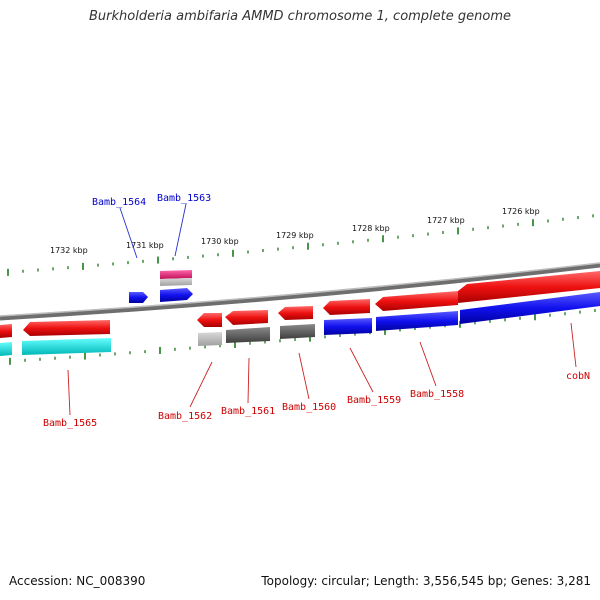 The width and height of the screenshot is (600, 600). I want to click on gene-label-bamb-1561: Bamb_1561, so click(248, 411).